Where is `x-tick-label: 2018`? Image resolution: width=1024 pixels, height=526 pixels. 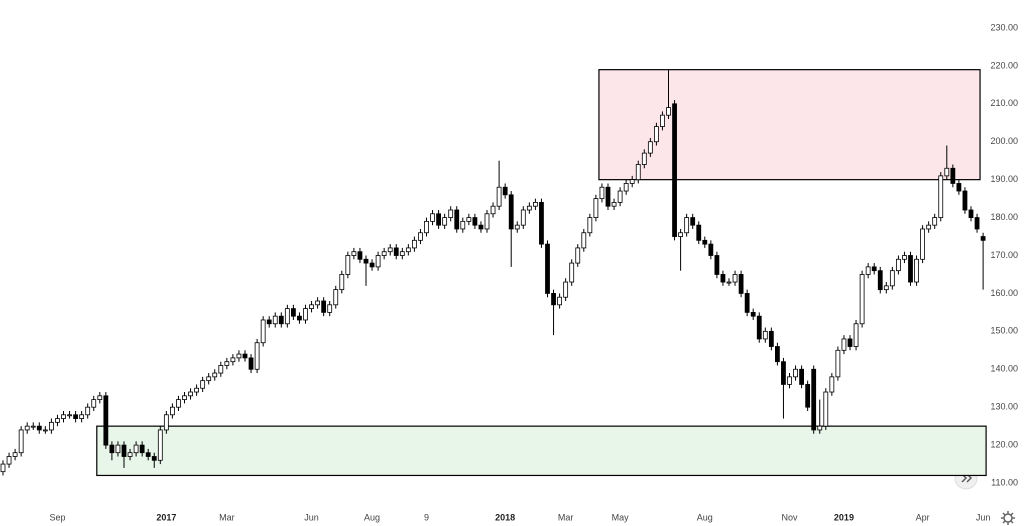
x-tick-label: 2018 is located at coordinates (505, 517).